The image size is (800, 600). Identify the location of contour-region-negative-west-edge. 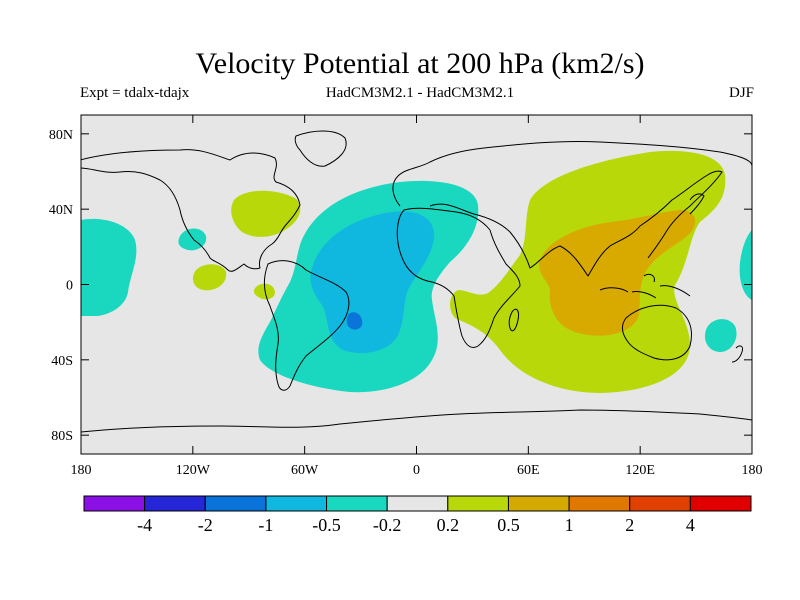
(109, 267).